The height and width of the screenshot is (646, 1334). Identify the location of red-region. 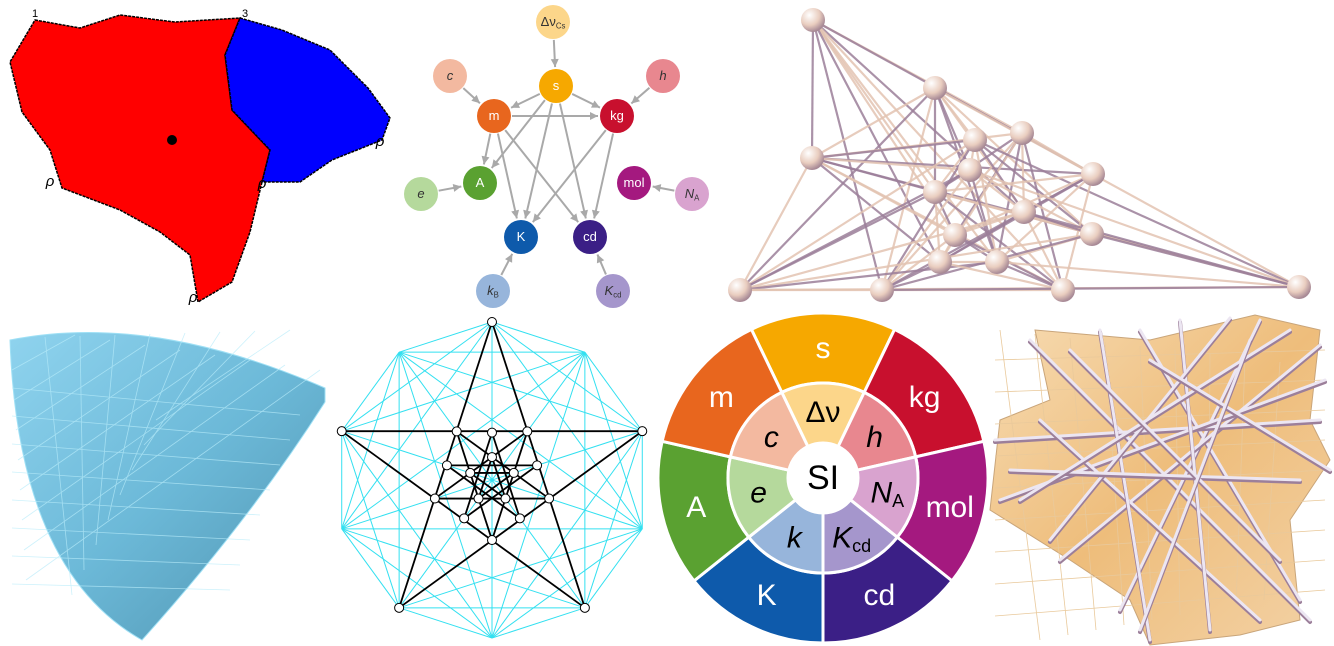
(140, 159).